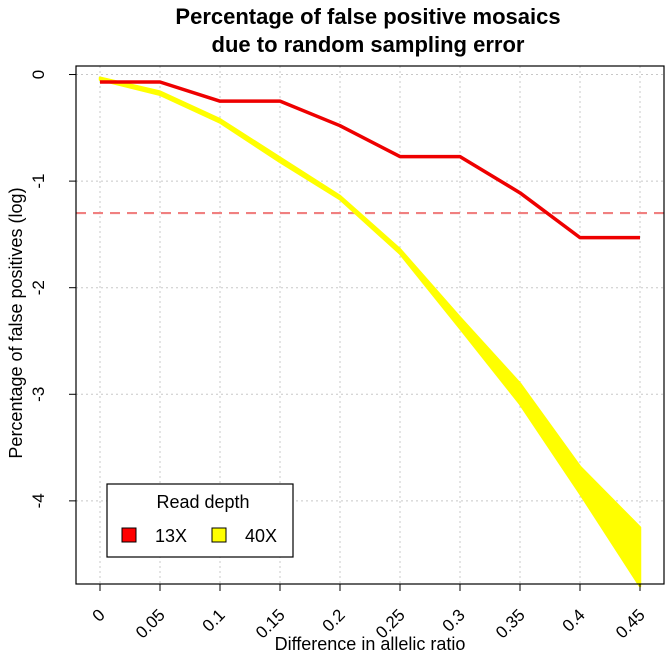  Describe the element at coordinates (510, 623) in the screenshot. I see `x-tick-label-7: 0.35` at that location.